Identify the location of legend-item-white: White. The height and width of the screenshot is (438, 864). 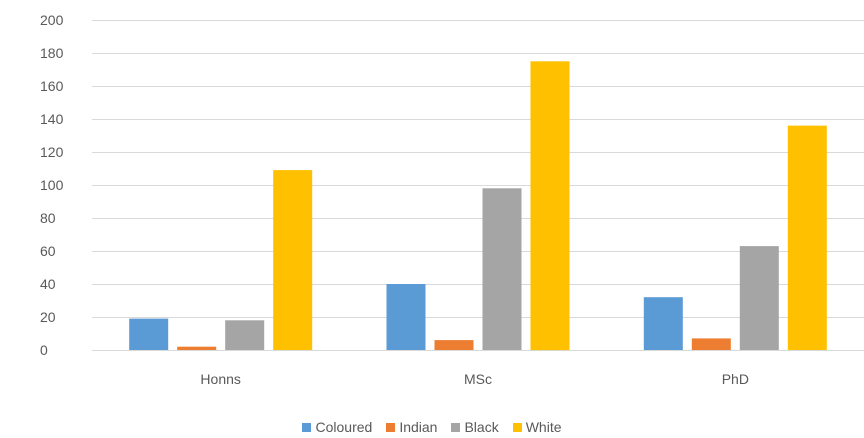
(537, 427).